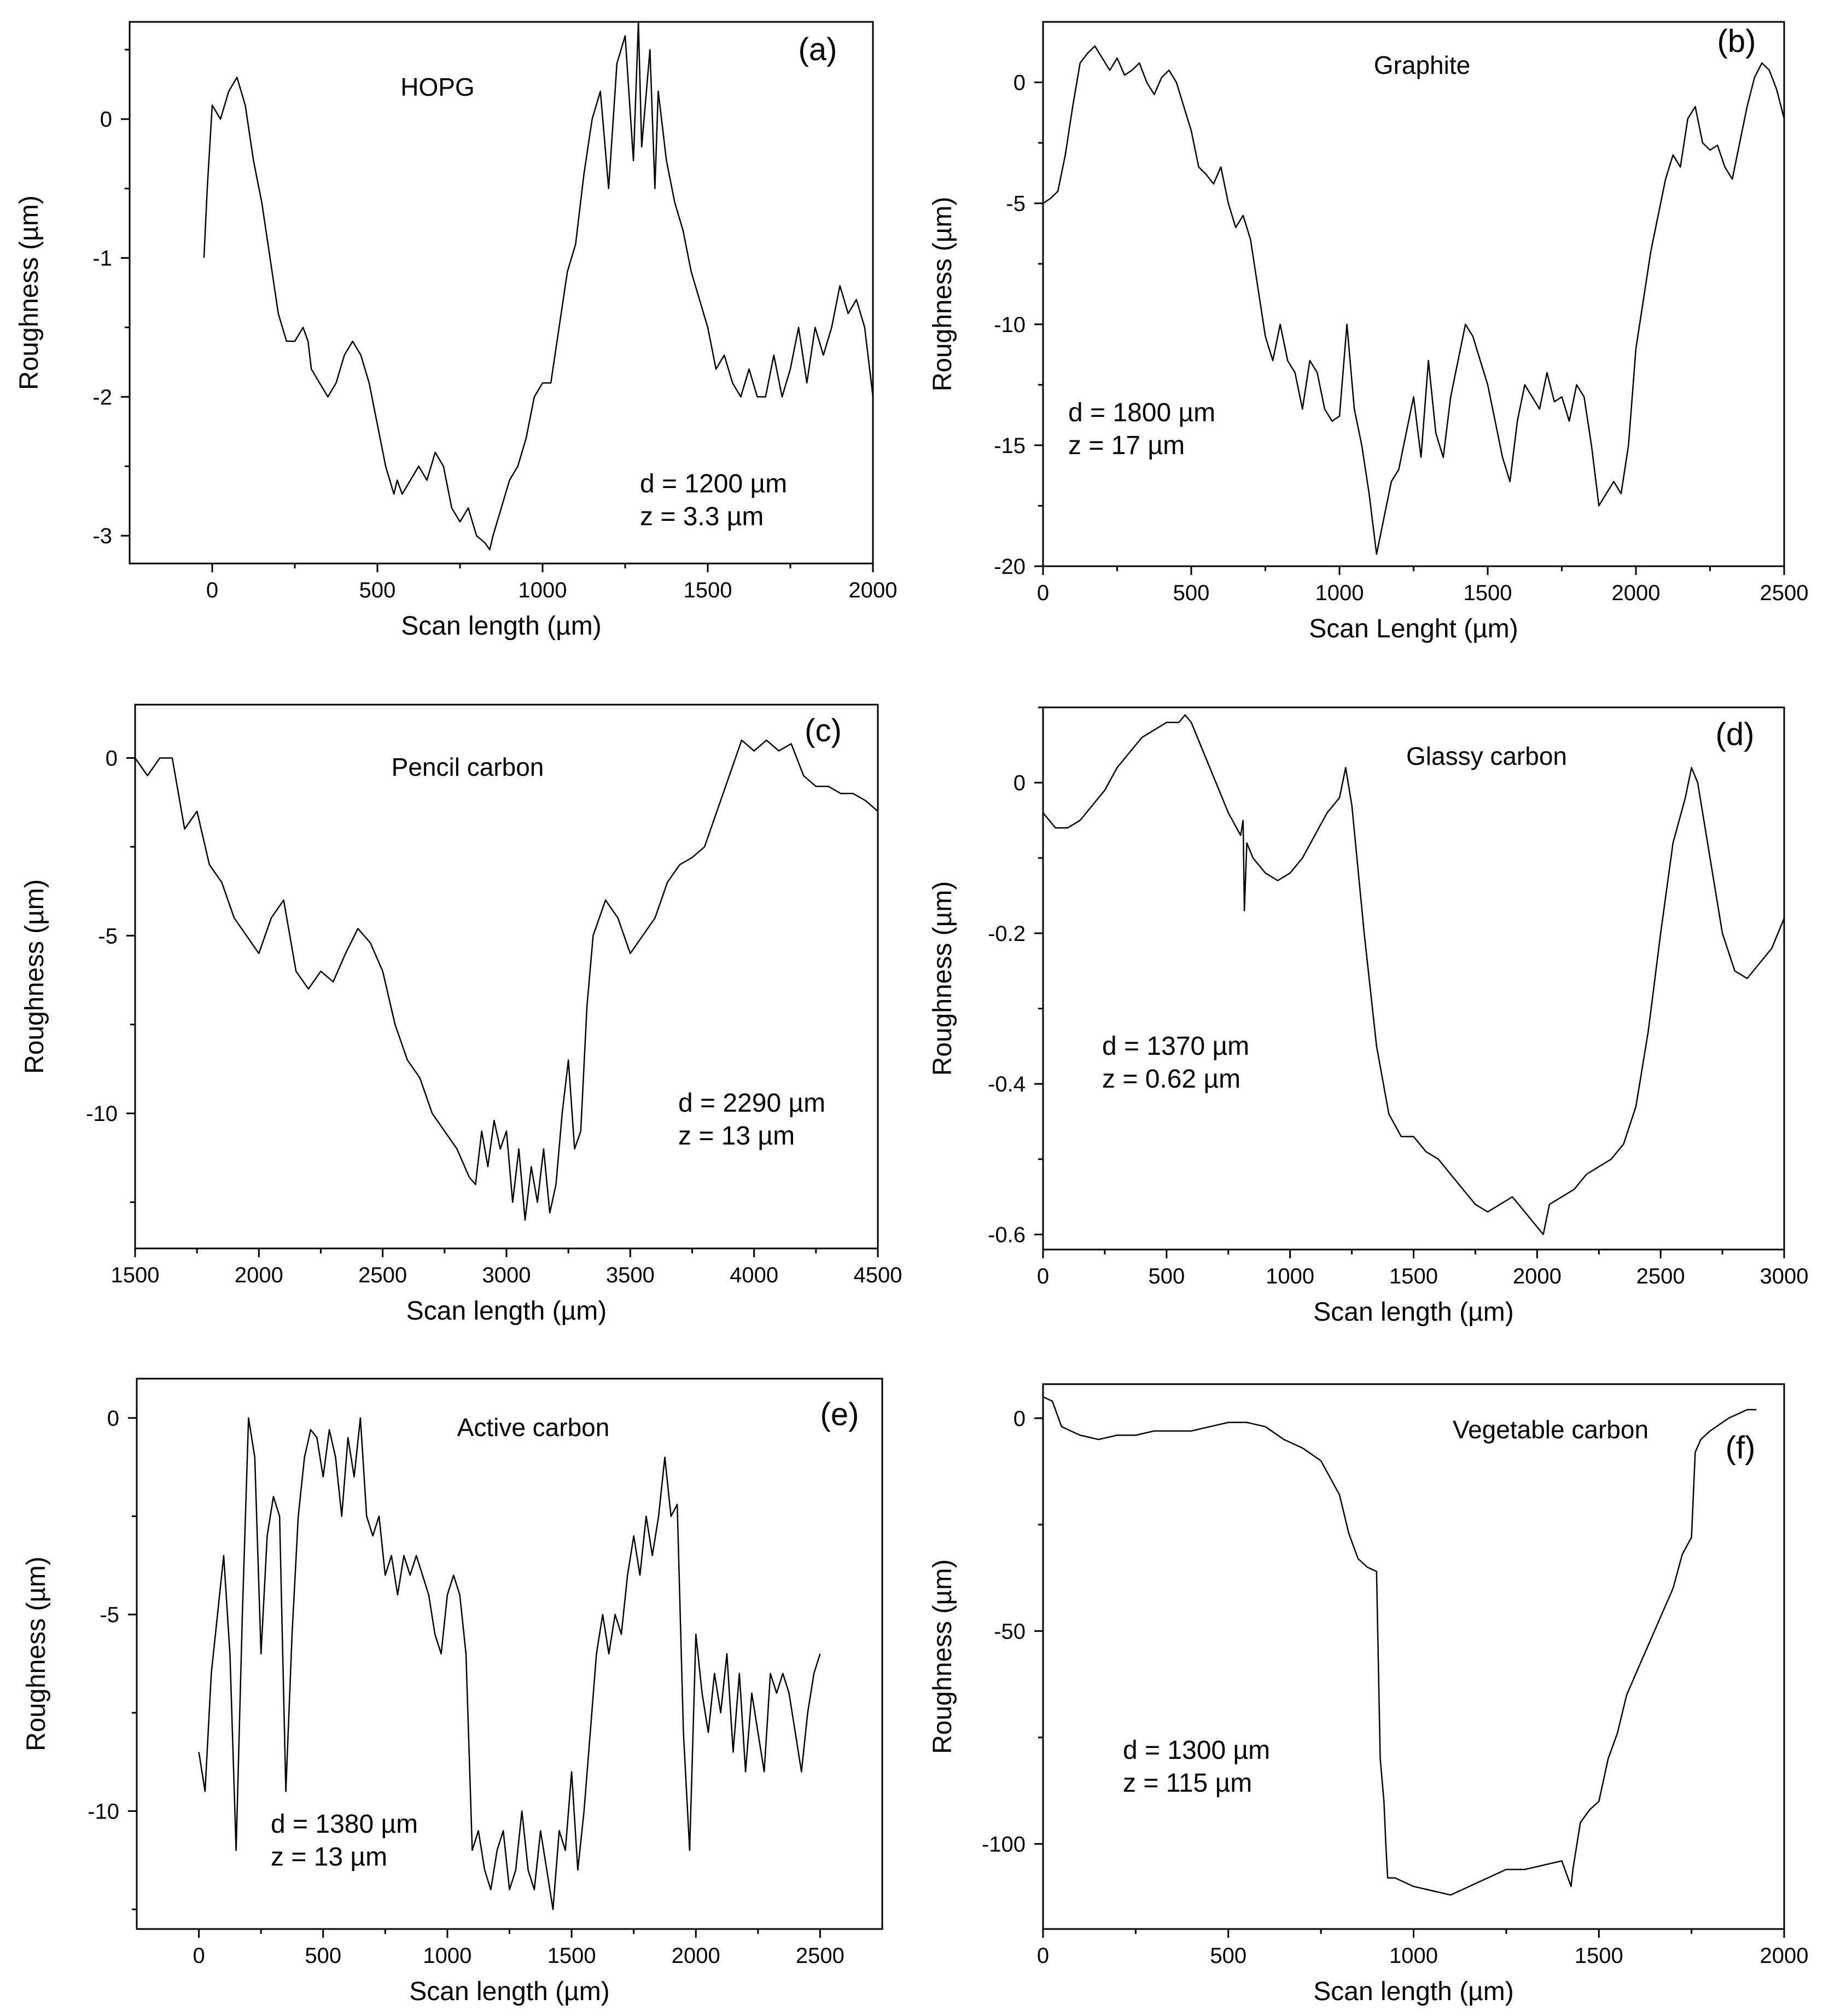 The height and width of the screenshot is (2016, 1829). I want to click on panel-a-annotation-line: d = 1200 µm, so click(713, 483).